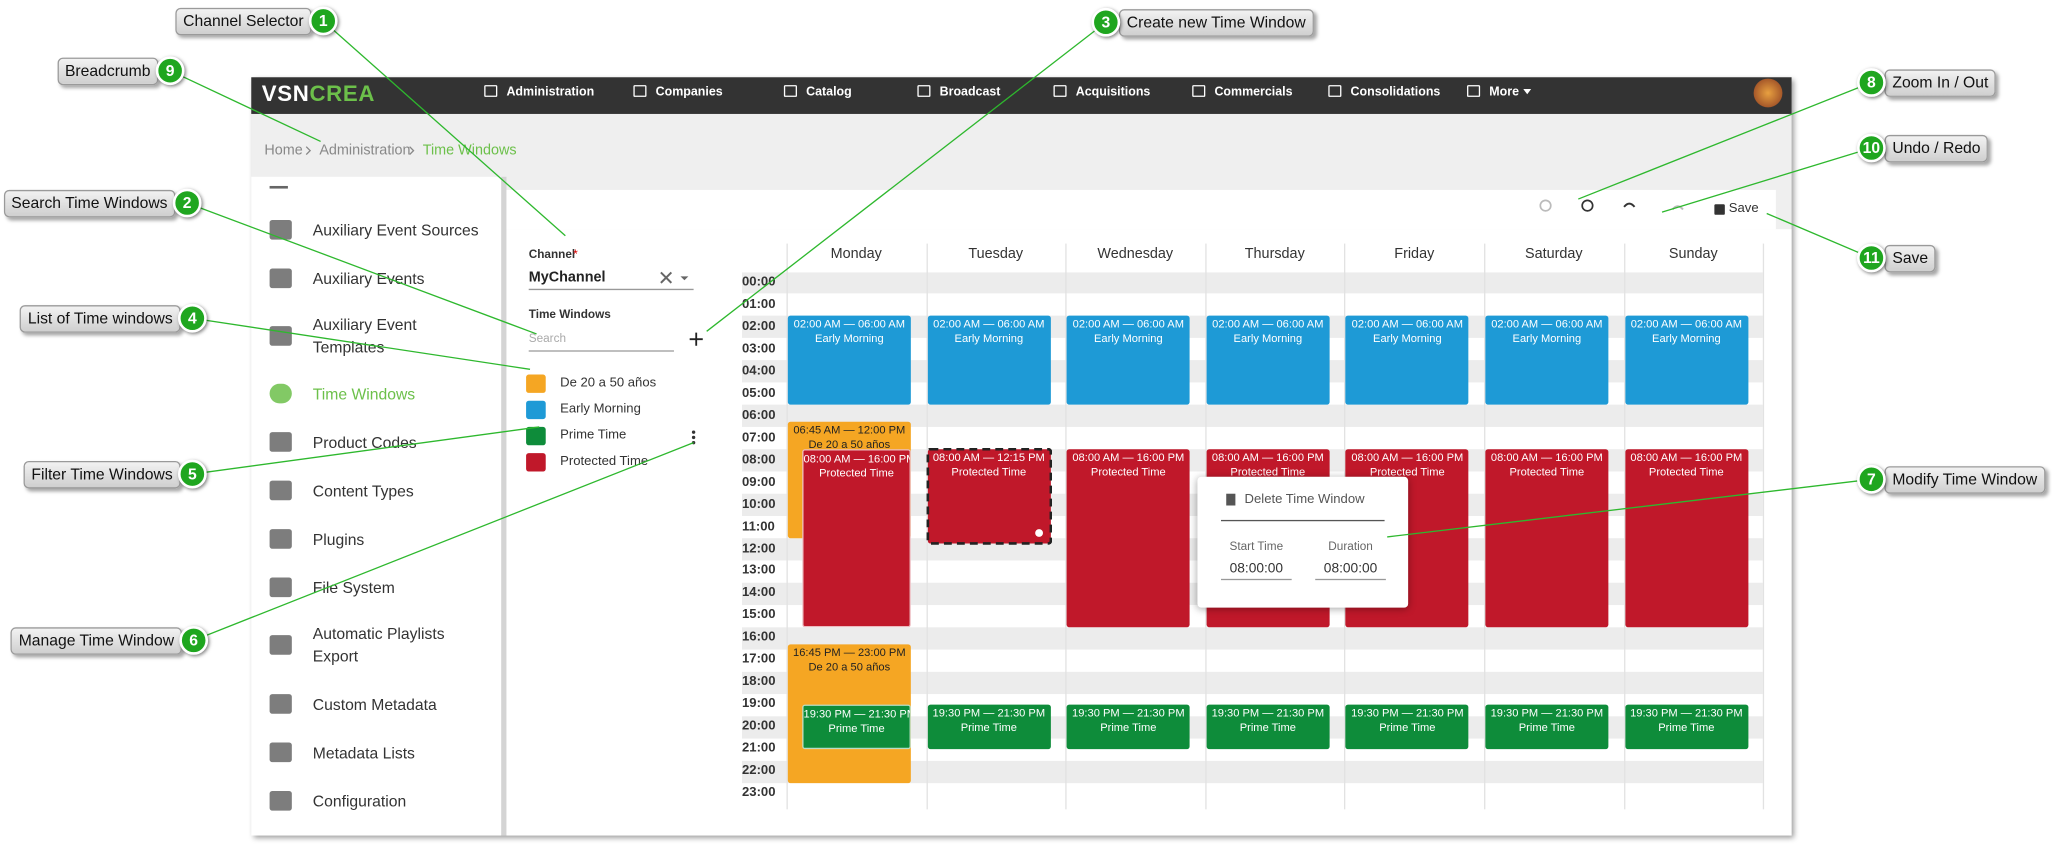 Image resolution: width=2052 pixels, height=846 pixels. What do you see at coordinates (1038, 533) in the screenshot?
I see `resize-handle` at bounding box center [1038, 533].